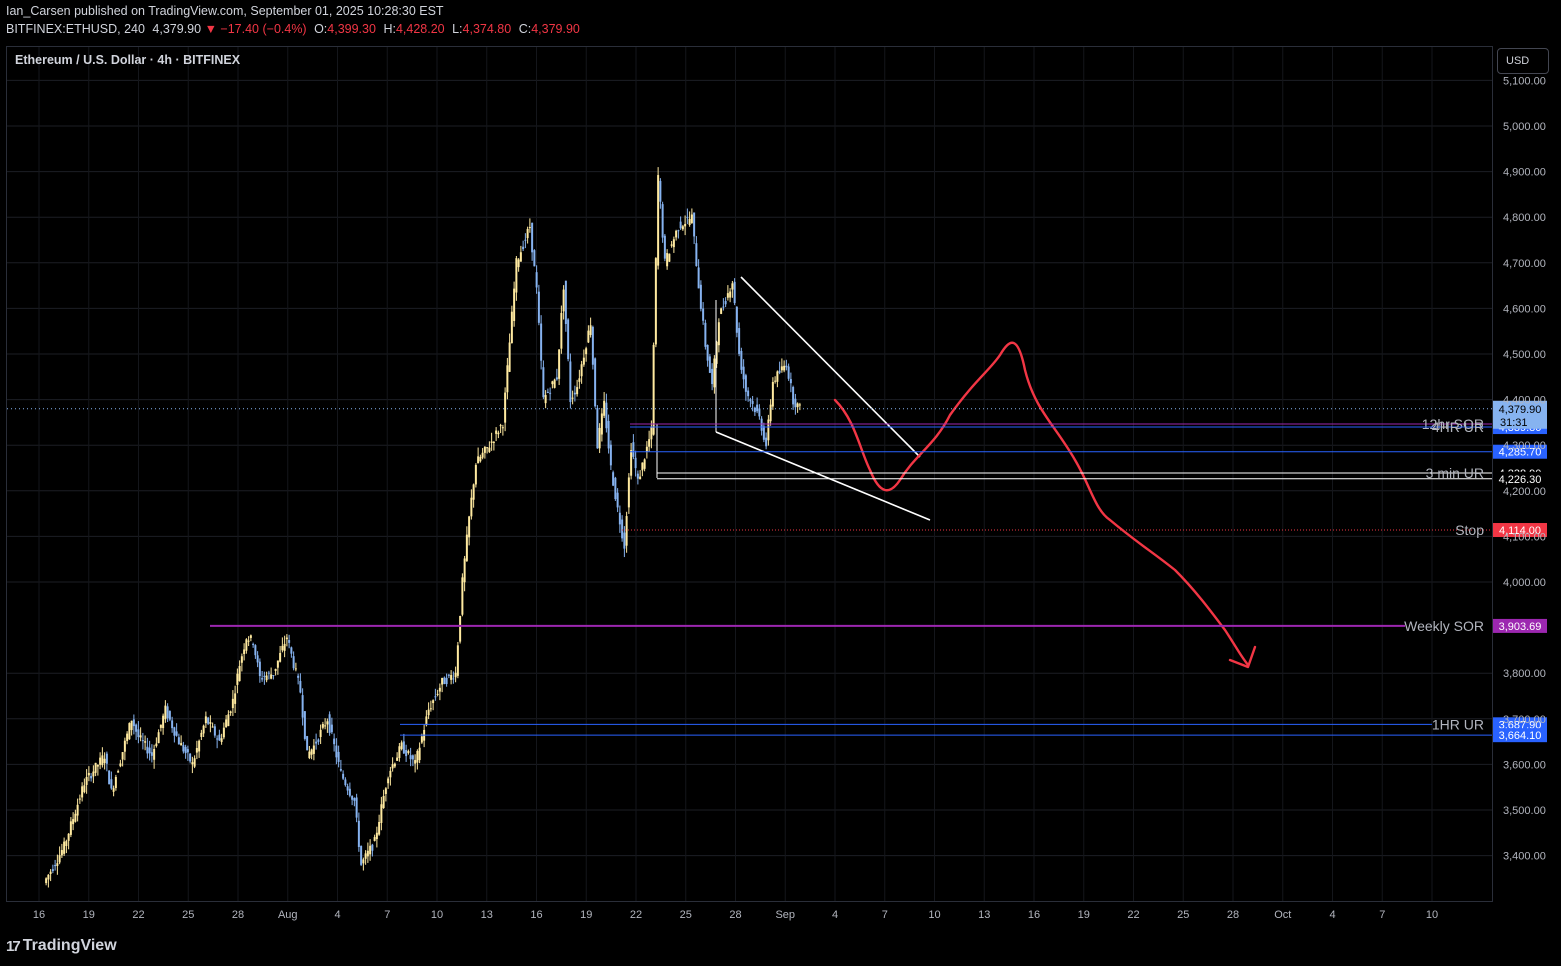 This screenshot has width=1561, height=966. What do you see at coordinates (61, 946) in the screenshot?
I see `tradingview-brand: 17 TradingView` at bounding box center [61, 946].